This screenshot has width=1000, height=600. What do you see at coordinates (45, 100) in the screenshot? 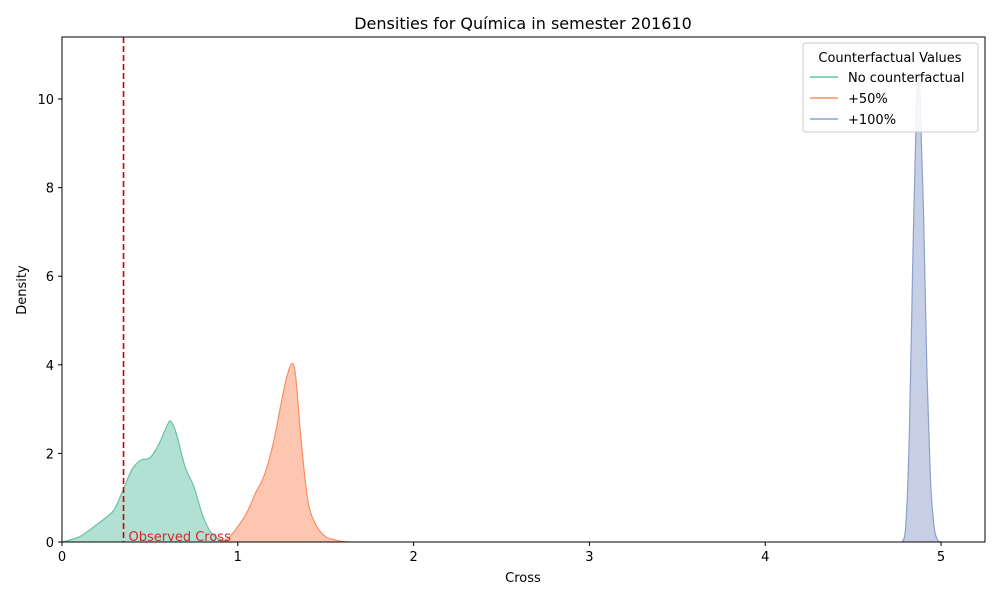
I see `y-tick-label: 10` at bounding box center [45, 100].